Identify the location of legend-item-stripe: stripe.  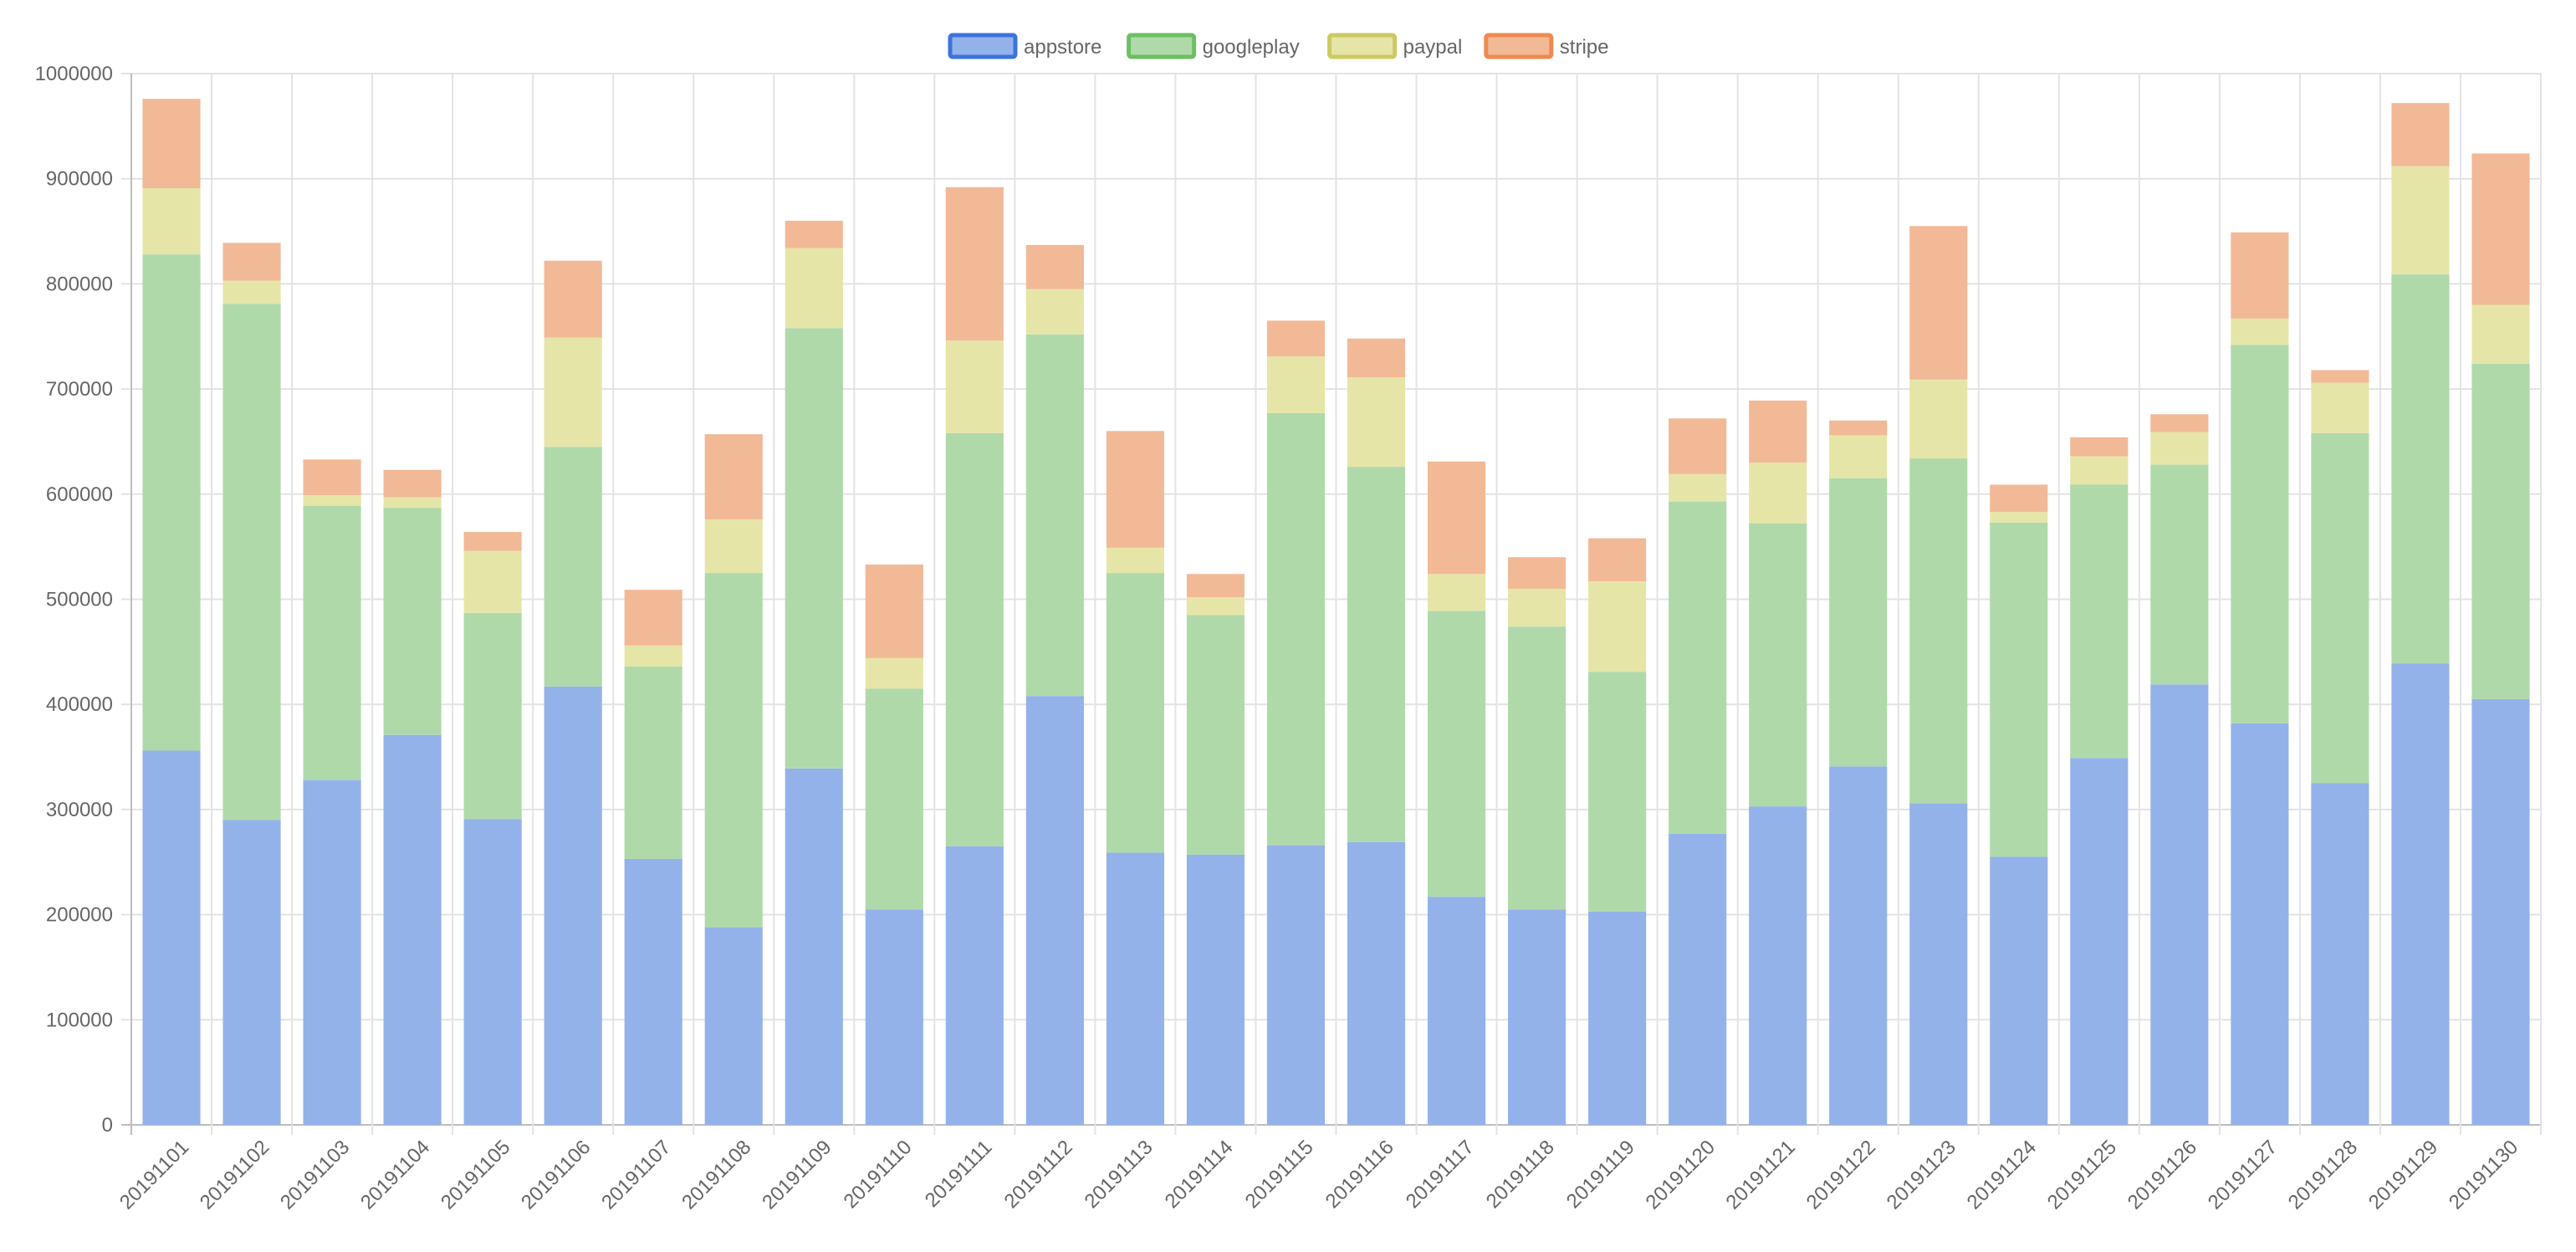
(1546, 46).